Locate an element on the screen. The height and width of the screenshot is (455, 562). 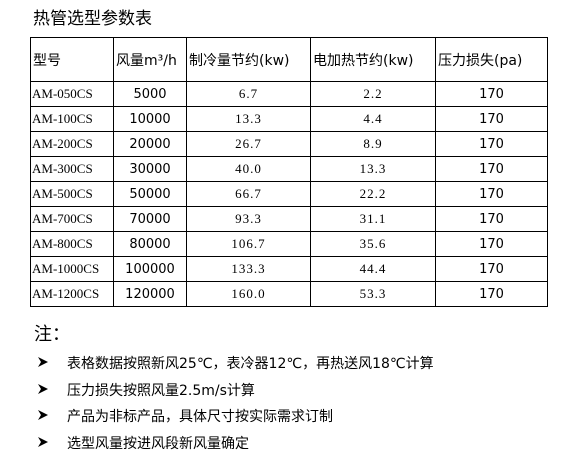
table-cell: 53.3 is located at coordinates (373, 294).